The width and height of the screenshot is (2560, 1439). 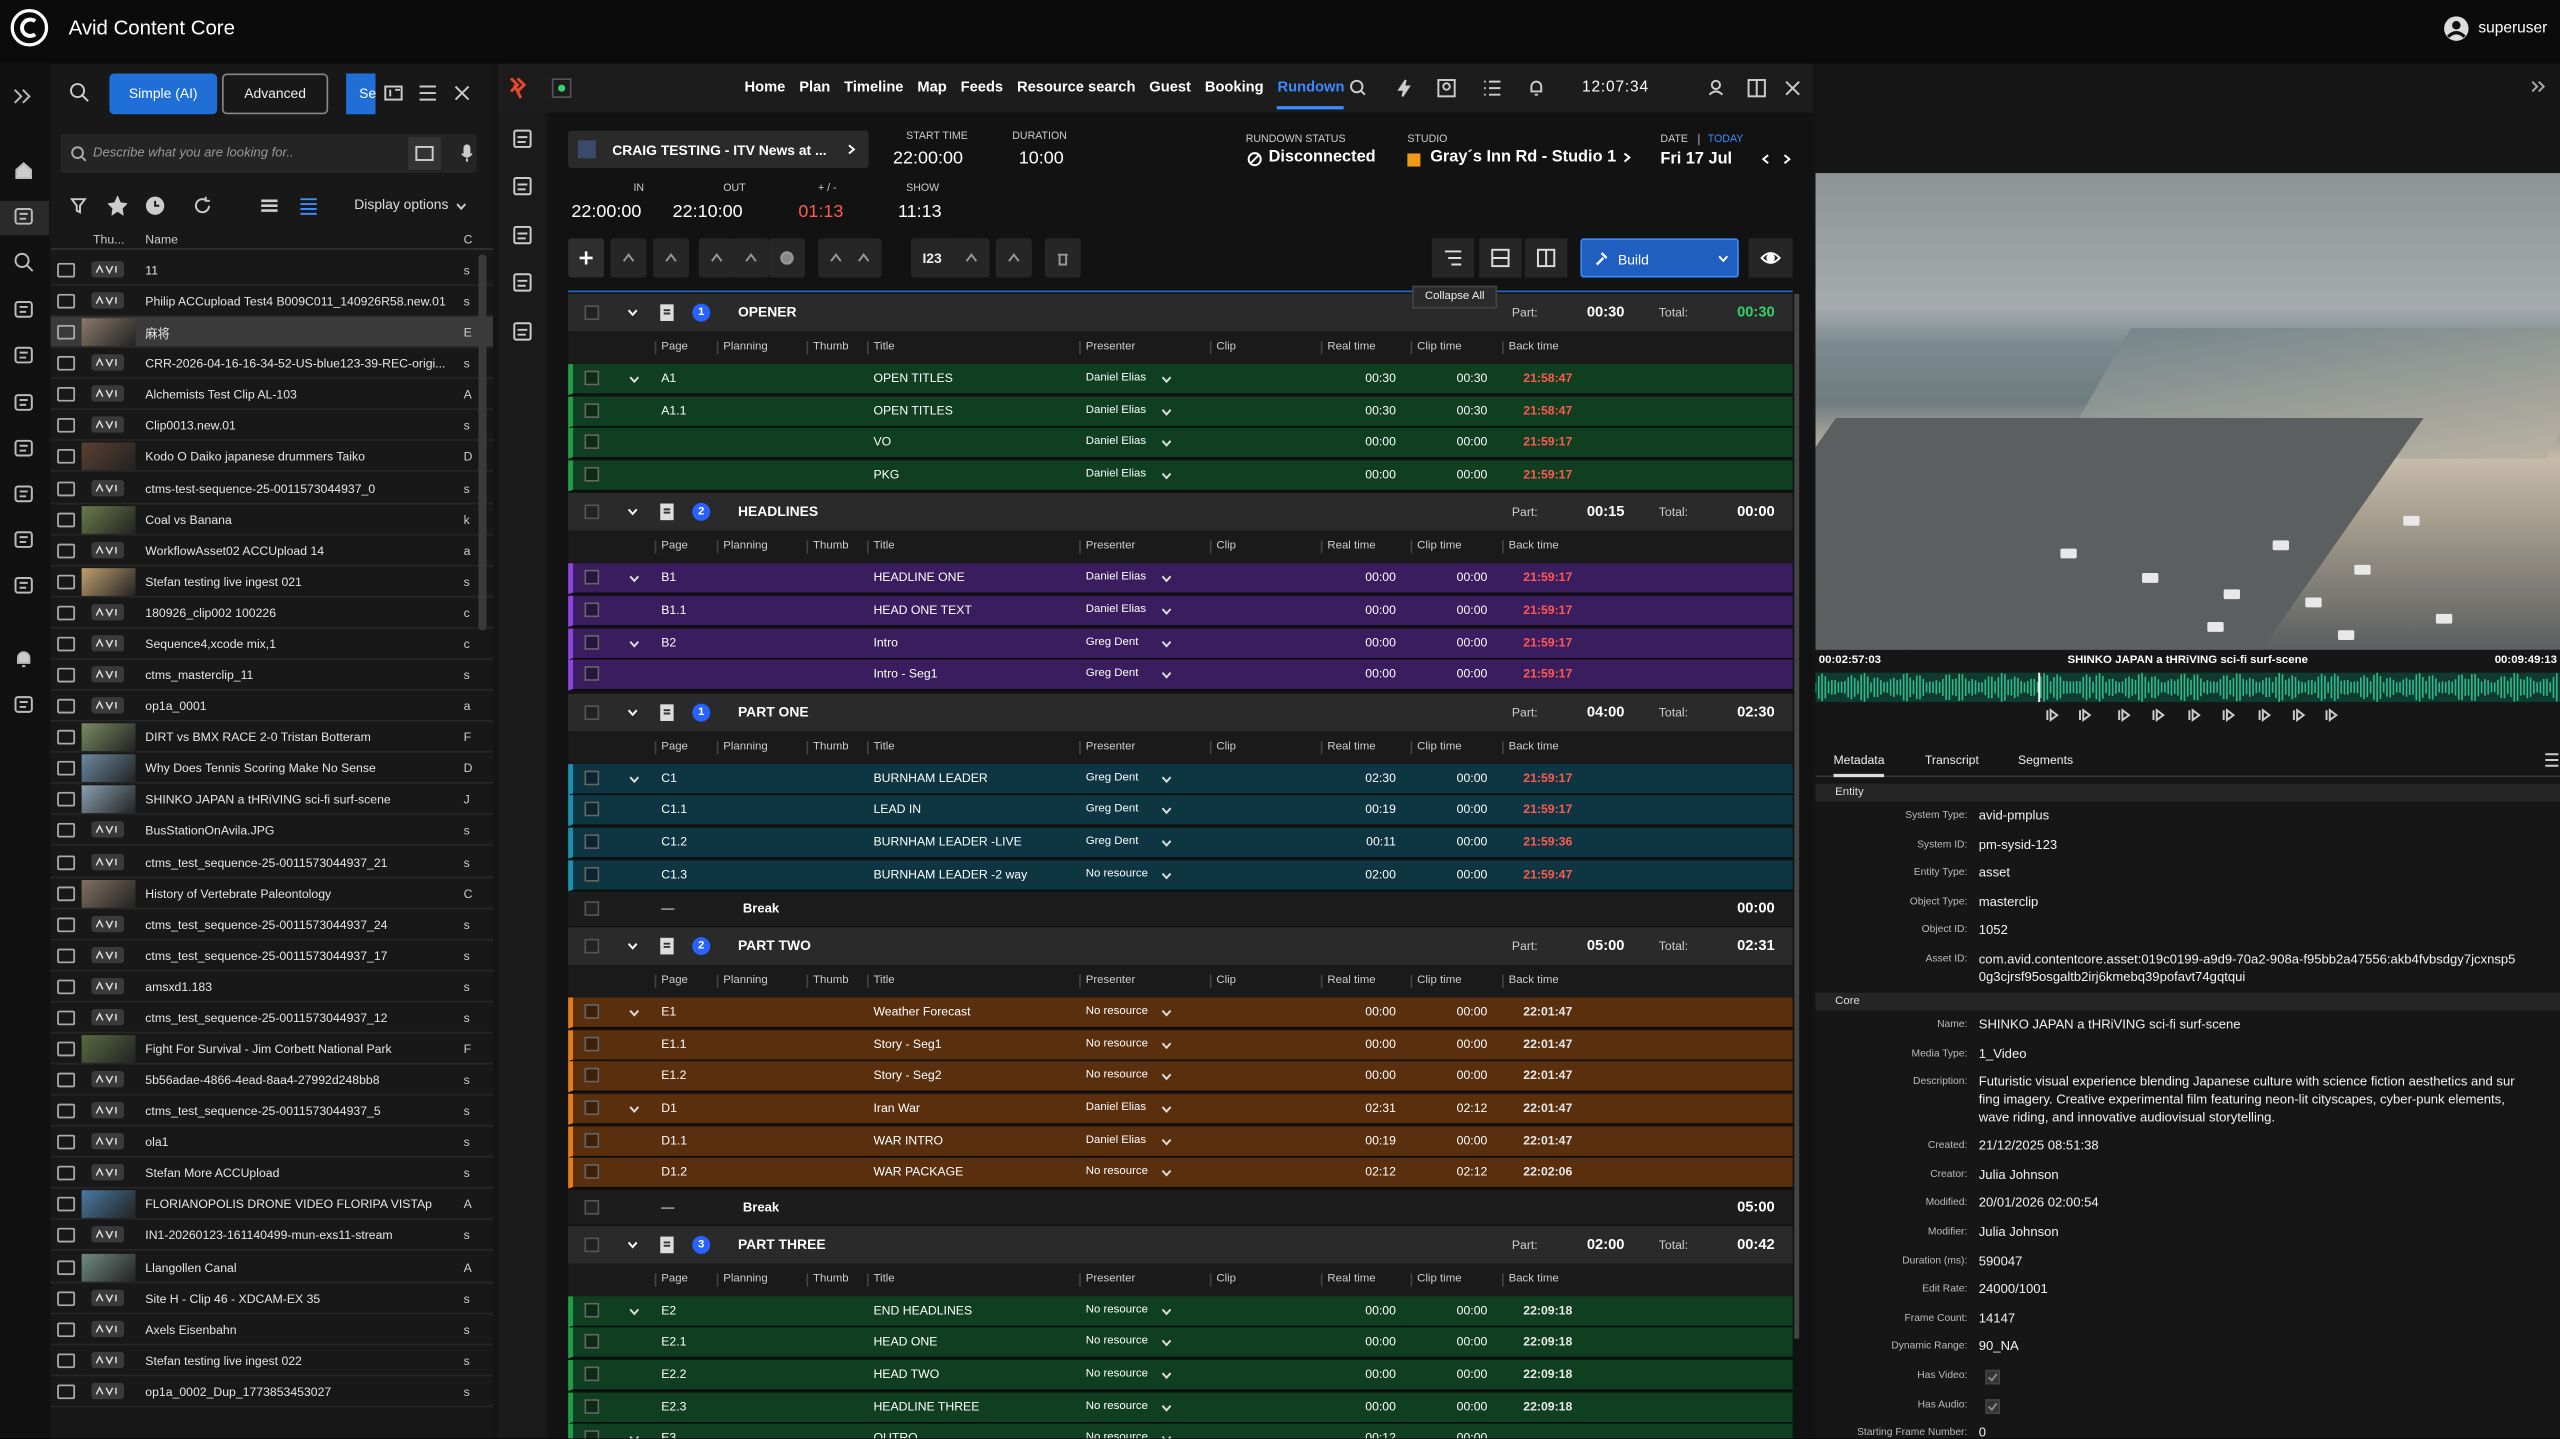 What do you see at coordinates (1180, 444) in the screenshot?
I see `rundown-row: VO Daniel Elias 00:00 00:00 21:59:17` at bounding box center [1180, 444].